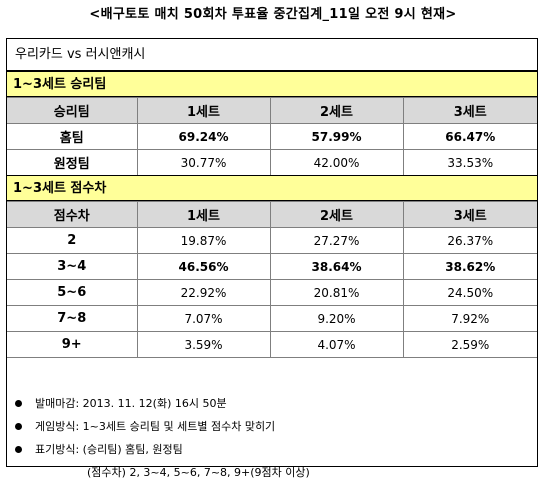 The image size is (546, 483). What do you see at coordinates (72, 162) in the screenshot?
I see `row-label: 원정팀` at bounding box center [72, 162].